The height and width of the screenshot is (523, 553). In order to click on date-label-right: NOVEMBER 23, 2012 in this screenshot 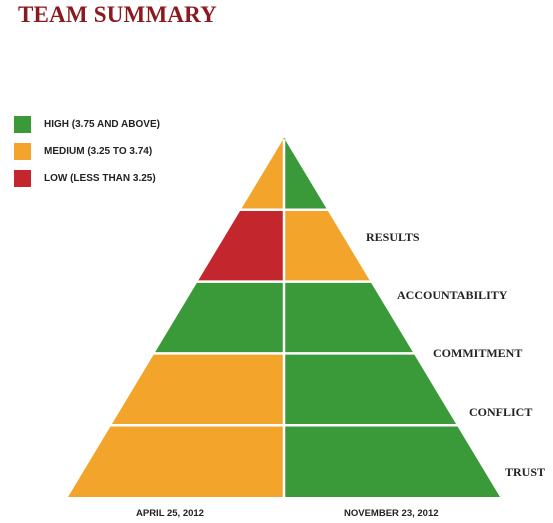, I will do `click(391, 513)`.